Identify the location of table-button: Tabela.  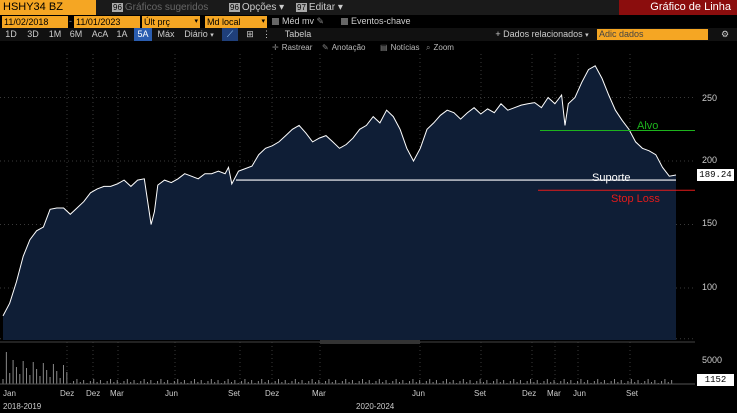
(298, 34).